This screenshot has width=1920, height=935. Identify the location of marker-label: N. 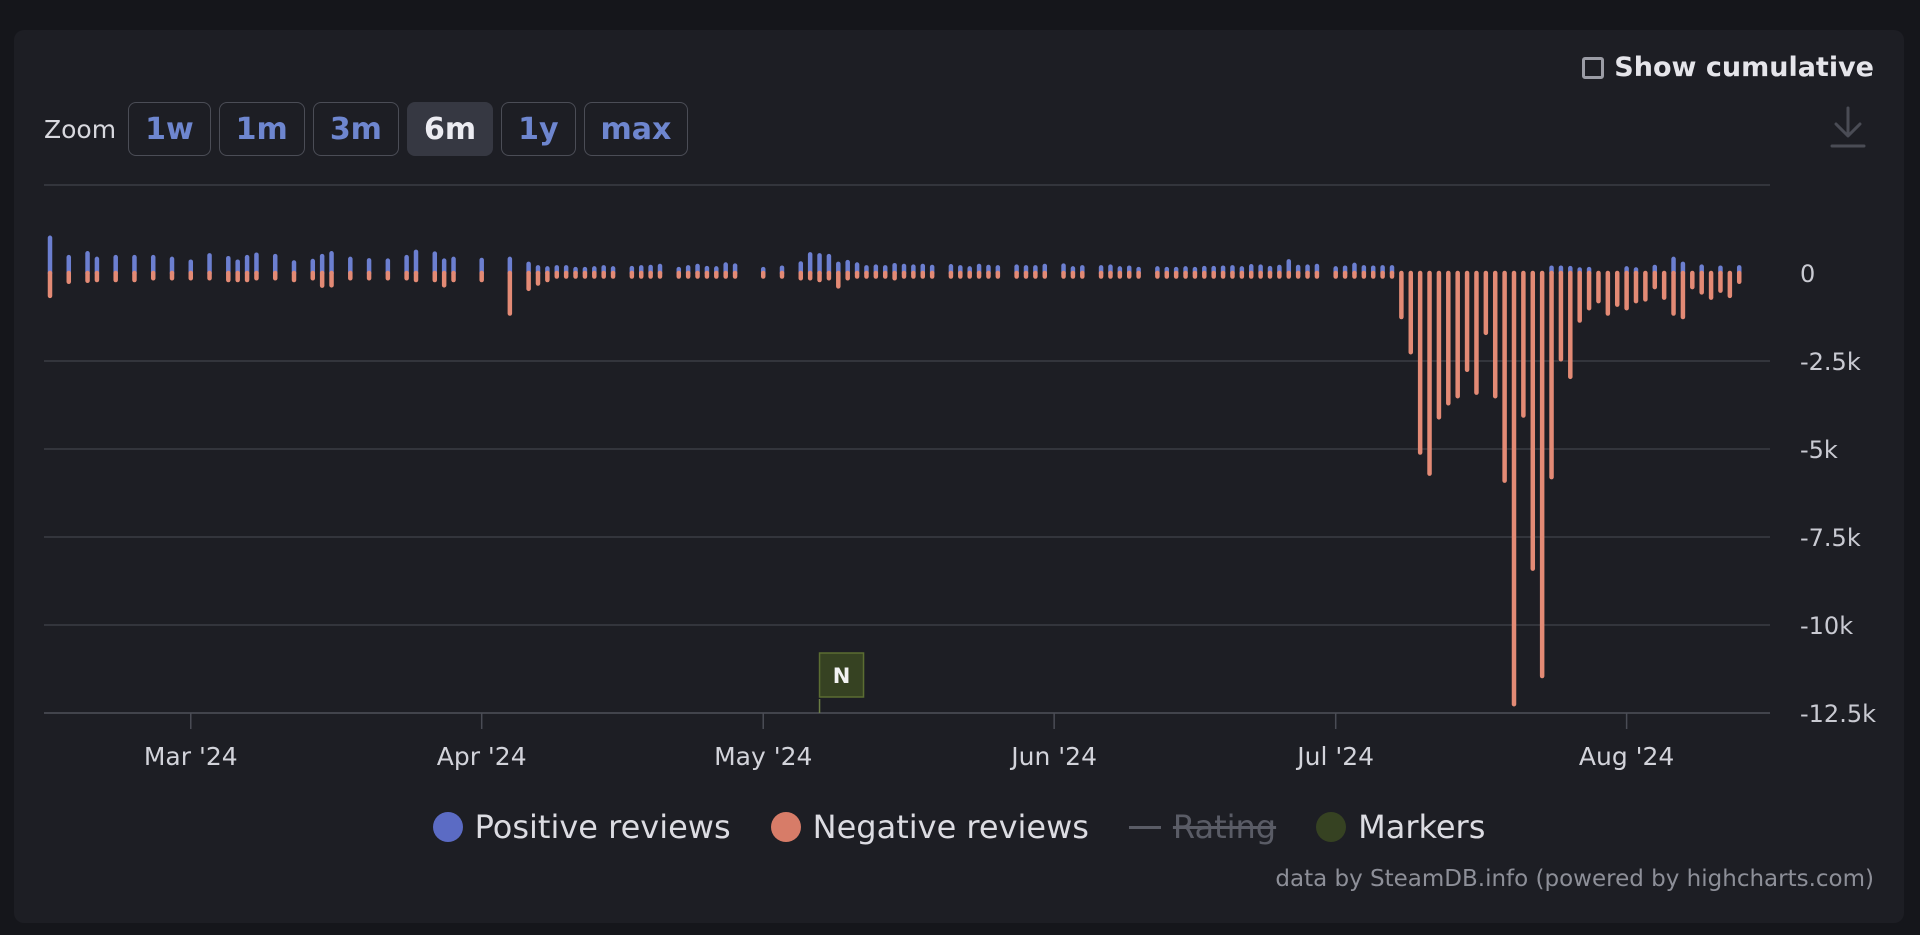
(842, 676).